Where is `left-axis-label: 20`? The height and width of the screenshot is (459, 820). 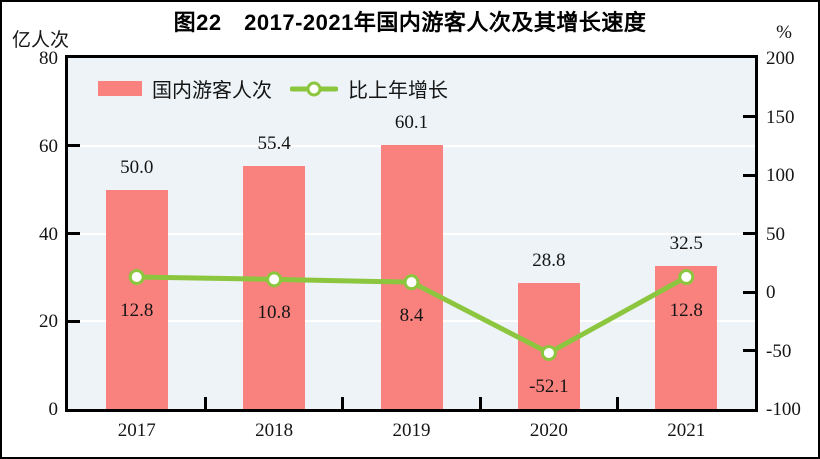 left-axis-label: 20 is located at coordinates (48, 322).